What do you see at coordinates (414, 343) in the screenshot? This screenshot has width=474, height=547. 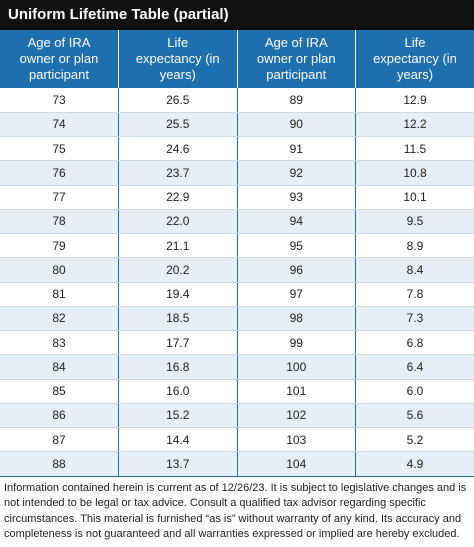 I see `table-cell: 6.8` at bounding box center [414, 343].